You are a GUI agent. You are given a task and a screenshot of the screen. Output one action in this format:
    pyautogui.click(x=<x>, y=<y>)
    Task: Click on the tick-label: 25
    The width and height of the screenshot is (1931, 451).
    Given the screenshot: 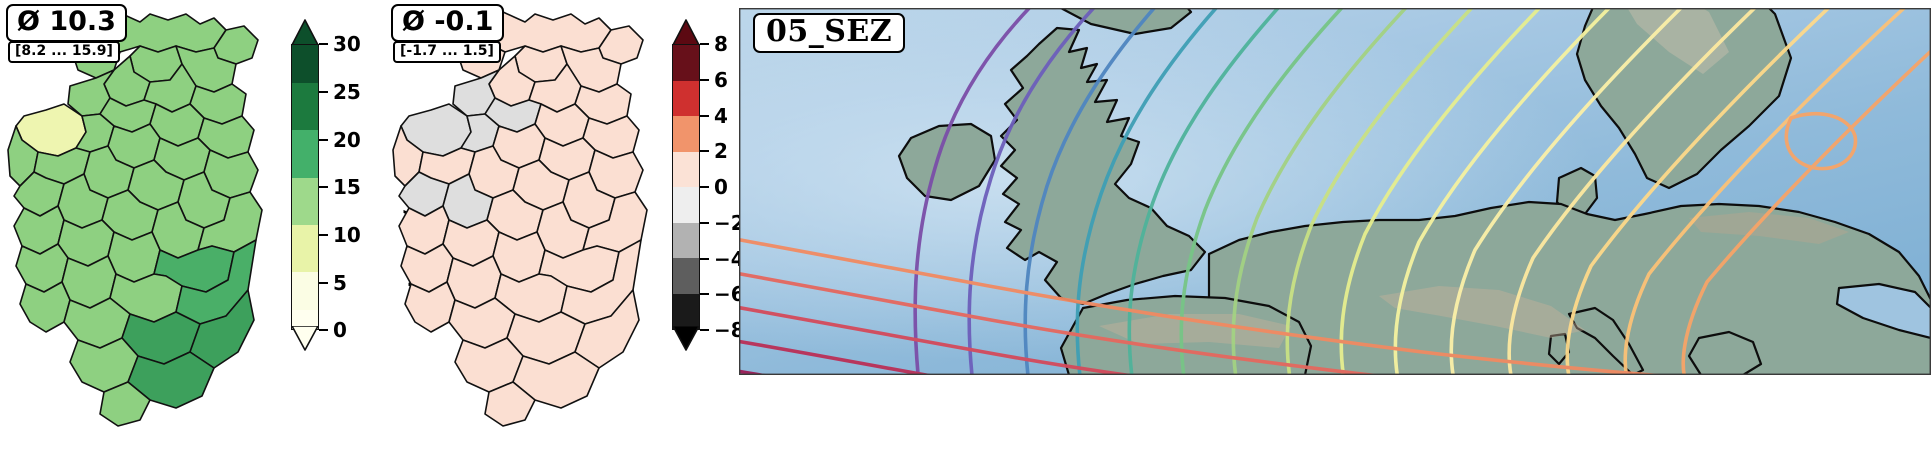 What is the action you would take?
    pyautogui.click(x=347, y=91)
    